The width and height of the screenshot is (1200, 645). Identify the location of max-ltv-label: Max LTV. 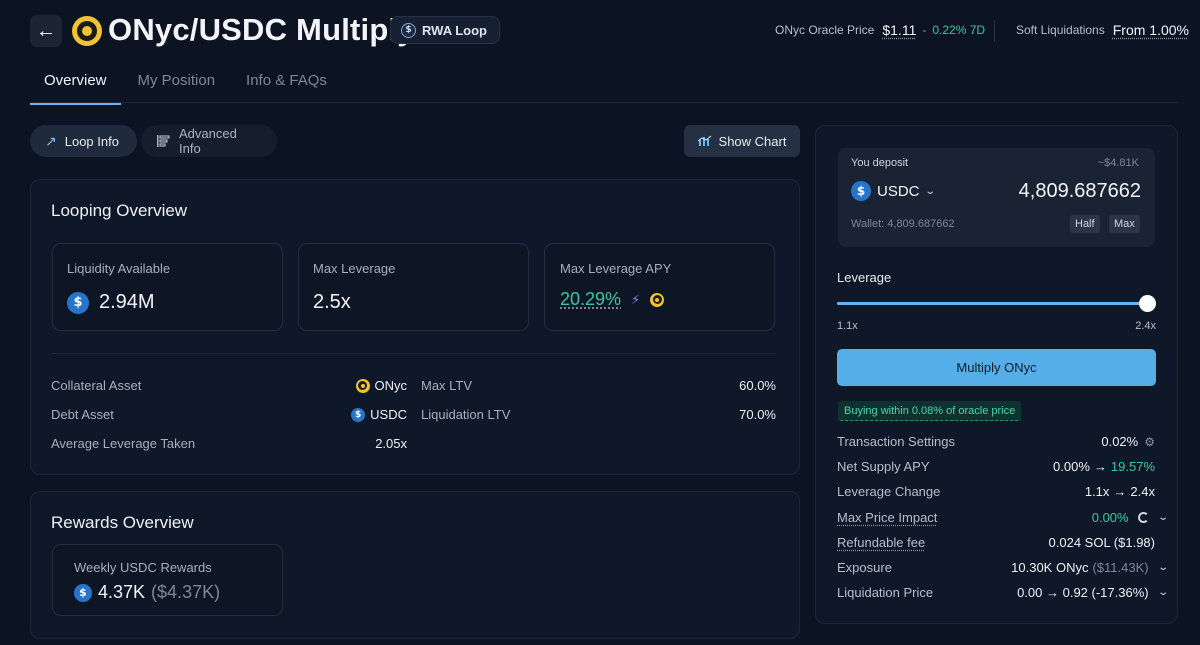
(447, 385).